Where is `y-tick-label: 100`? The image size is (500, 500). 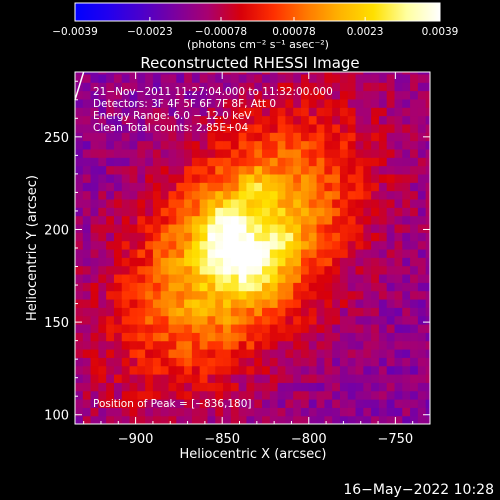
y-tick-label: 100 is located at coordinates (56, 416).